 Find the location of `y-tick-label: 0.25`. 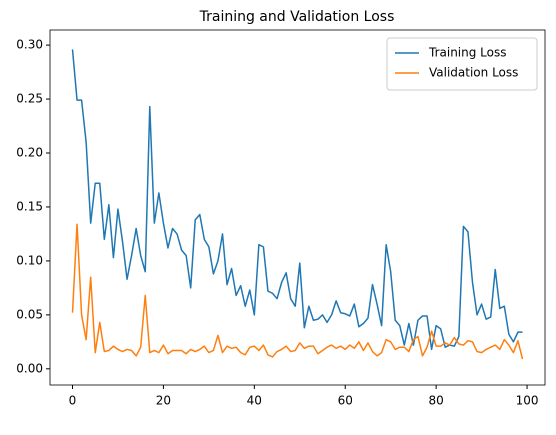

y-tick-label: 0.25 is located at coordinates (29, 99).